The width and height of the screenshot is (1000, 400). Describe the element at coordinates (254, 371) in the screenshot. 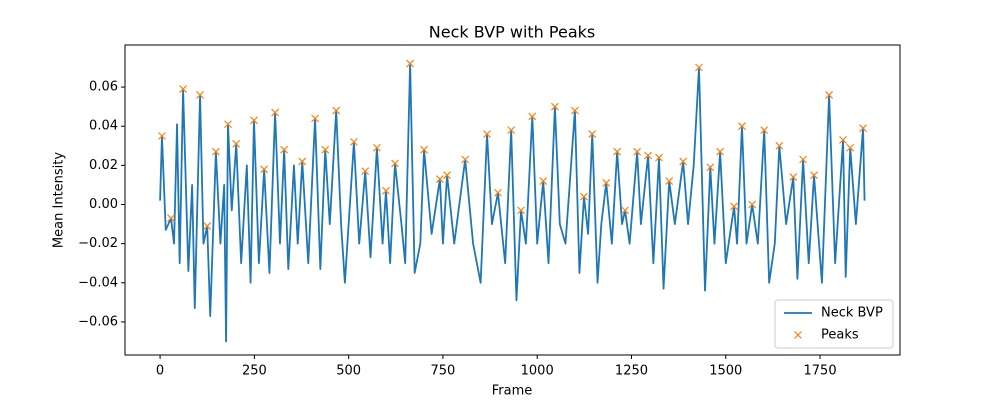

I see `x-tick-label: 250` at that location.